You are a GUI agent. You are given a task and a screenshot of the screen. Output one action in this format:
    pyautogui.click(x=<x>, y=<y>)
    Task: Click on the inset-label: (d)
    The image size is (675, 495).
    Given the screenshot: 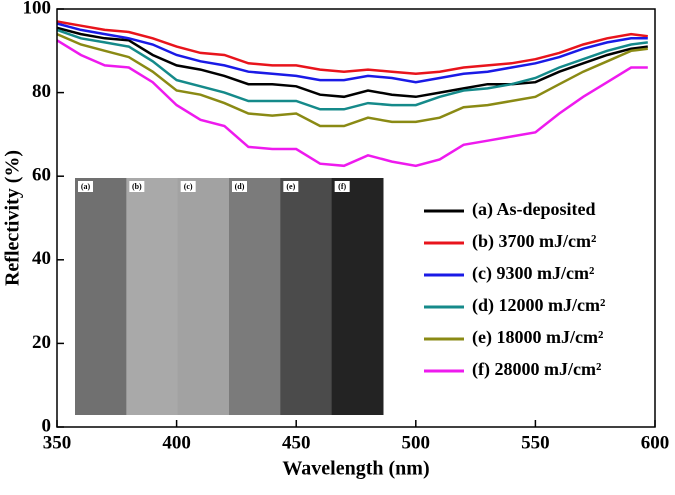 What is the action you would take?
    pyautogui.click(x=240, y=186)
    